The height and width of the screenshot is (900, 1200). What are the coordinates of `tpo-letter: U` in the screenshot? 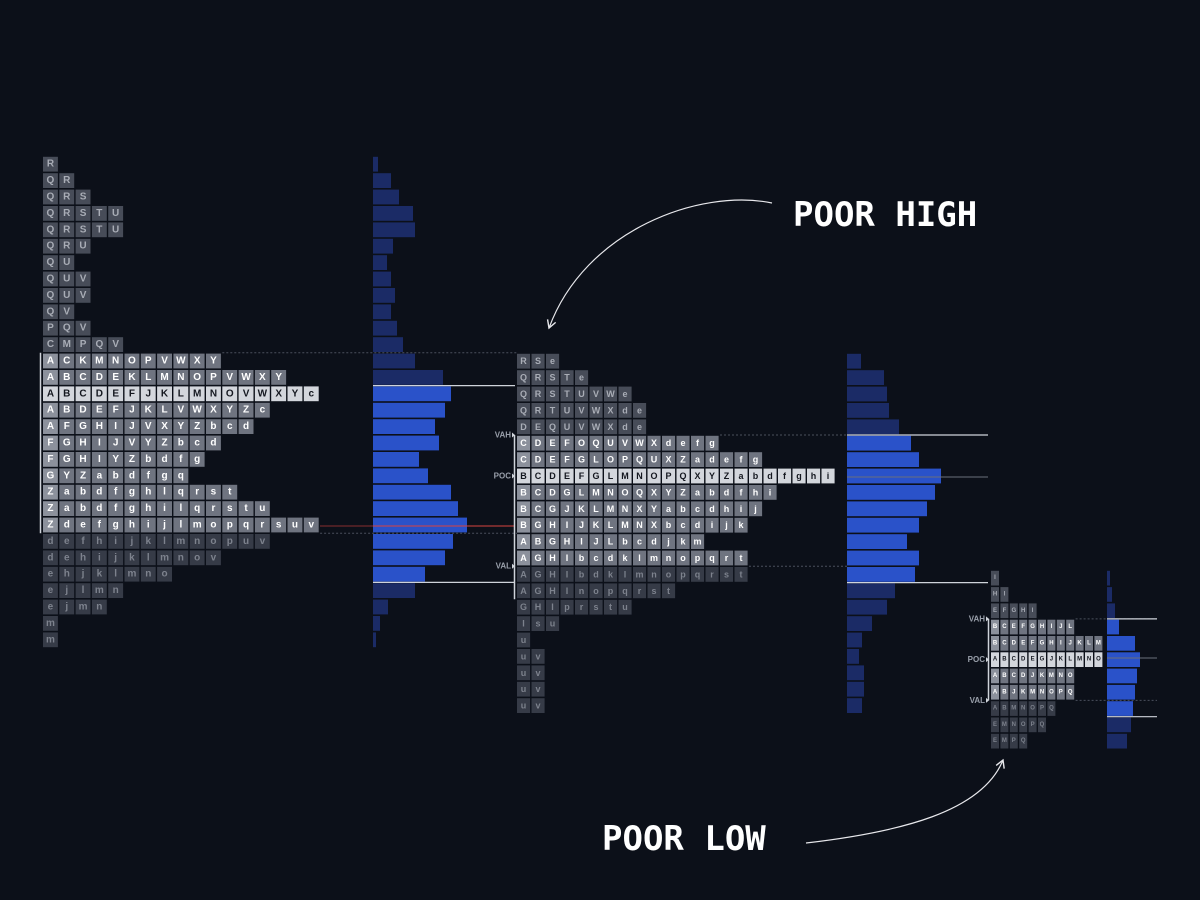 It's located at (567, 427).